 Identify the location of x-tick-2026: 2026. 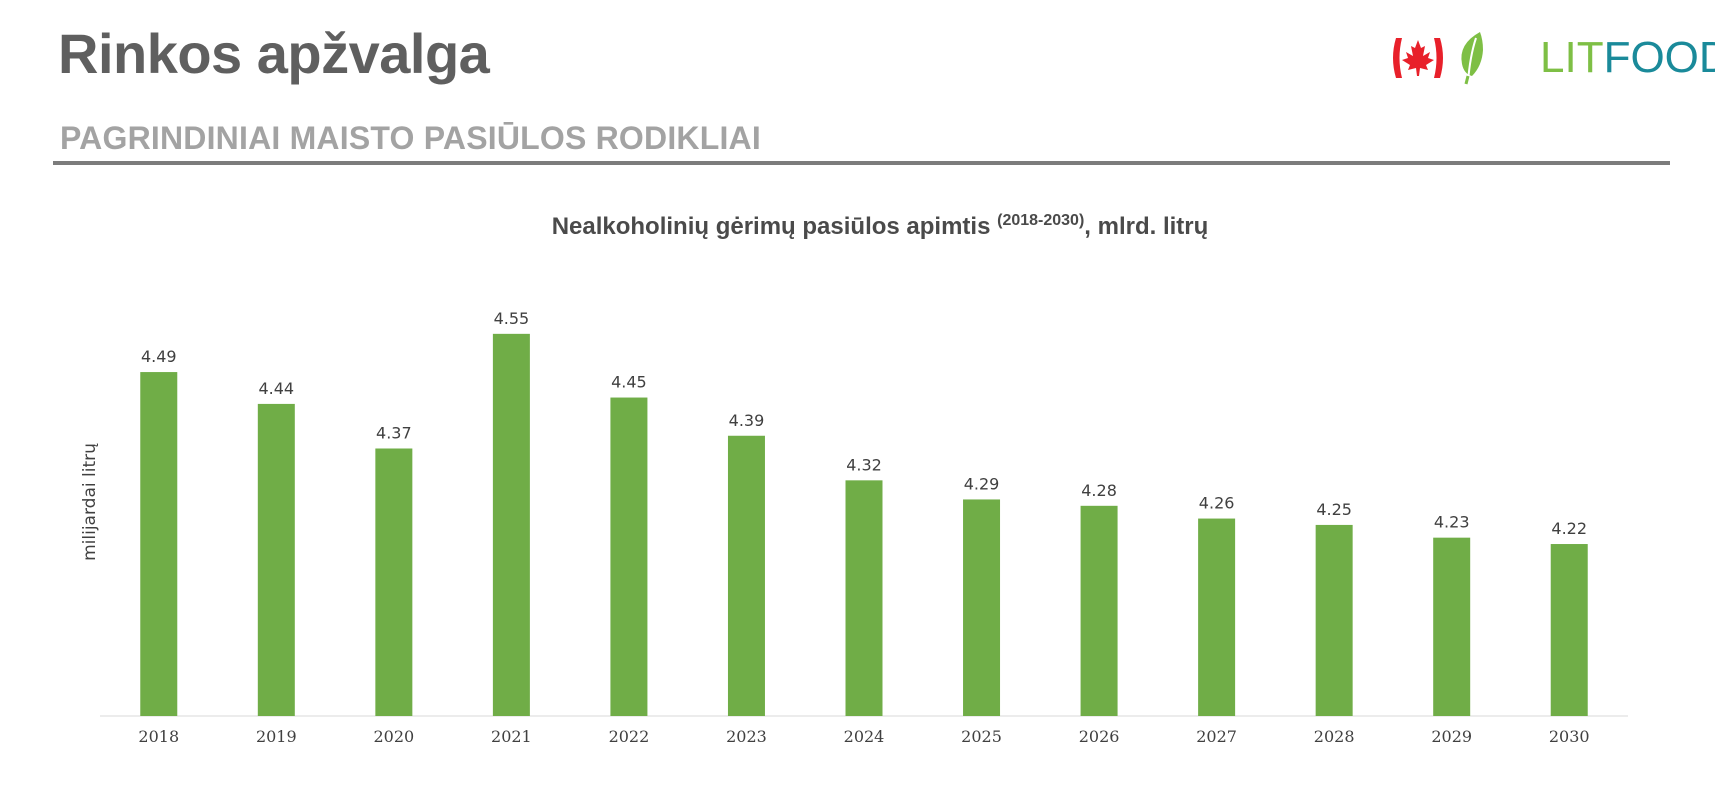
(1099, 736).